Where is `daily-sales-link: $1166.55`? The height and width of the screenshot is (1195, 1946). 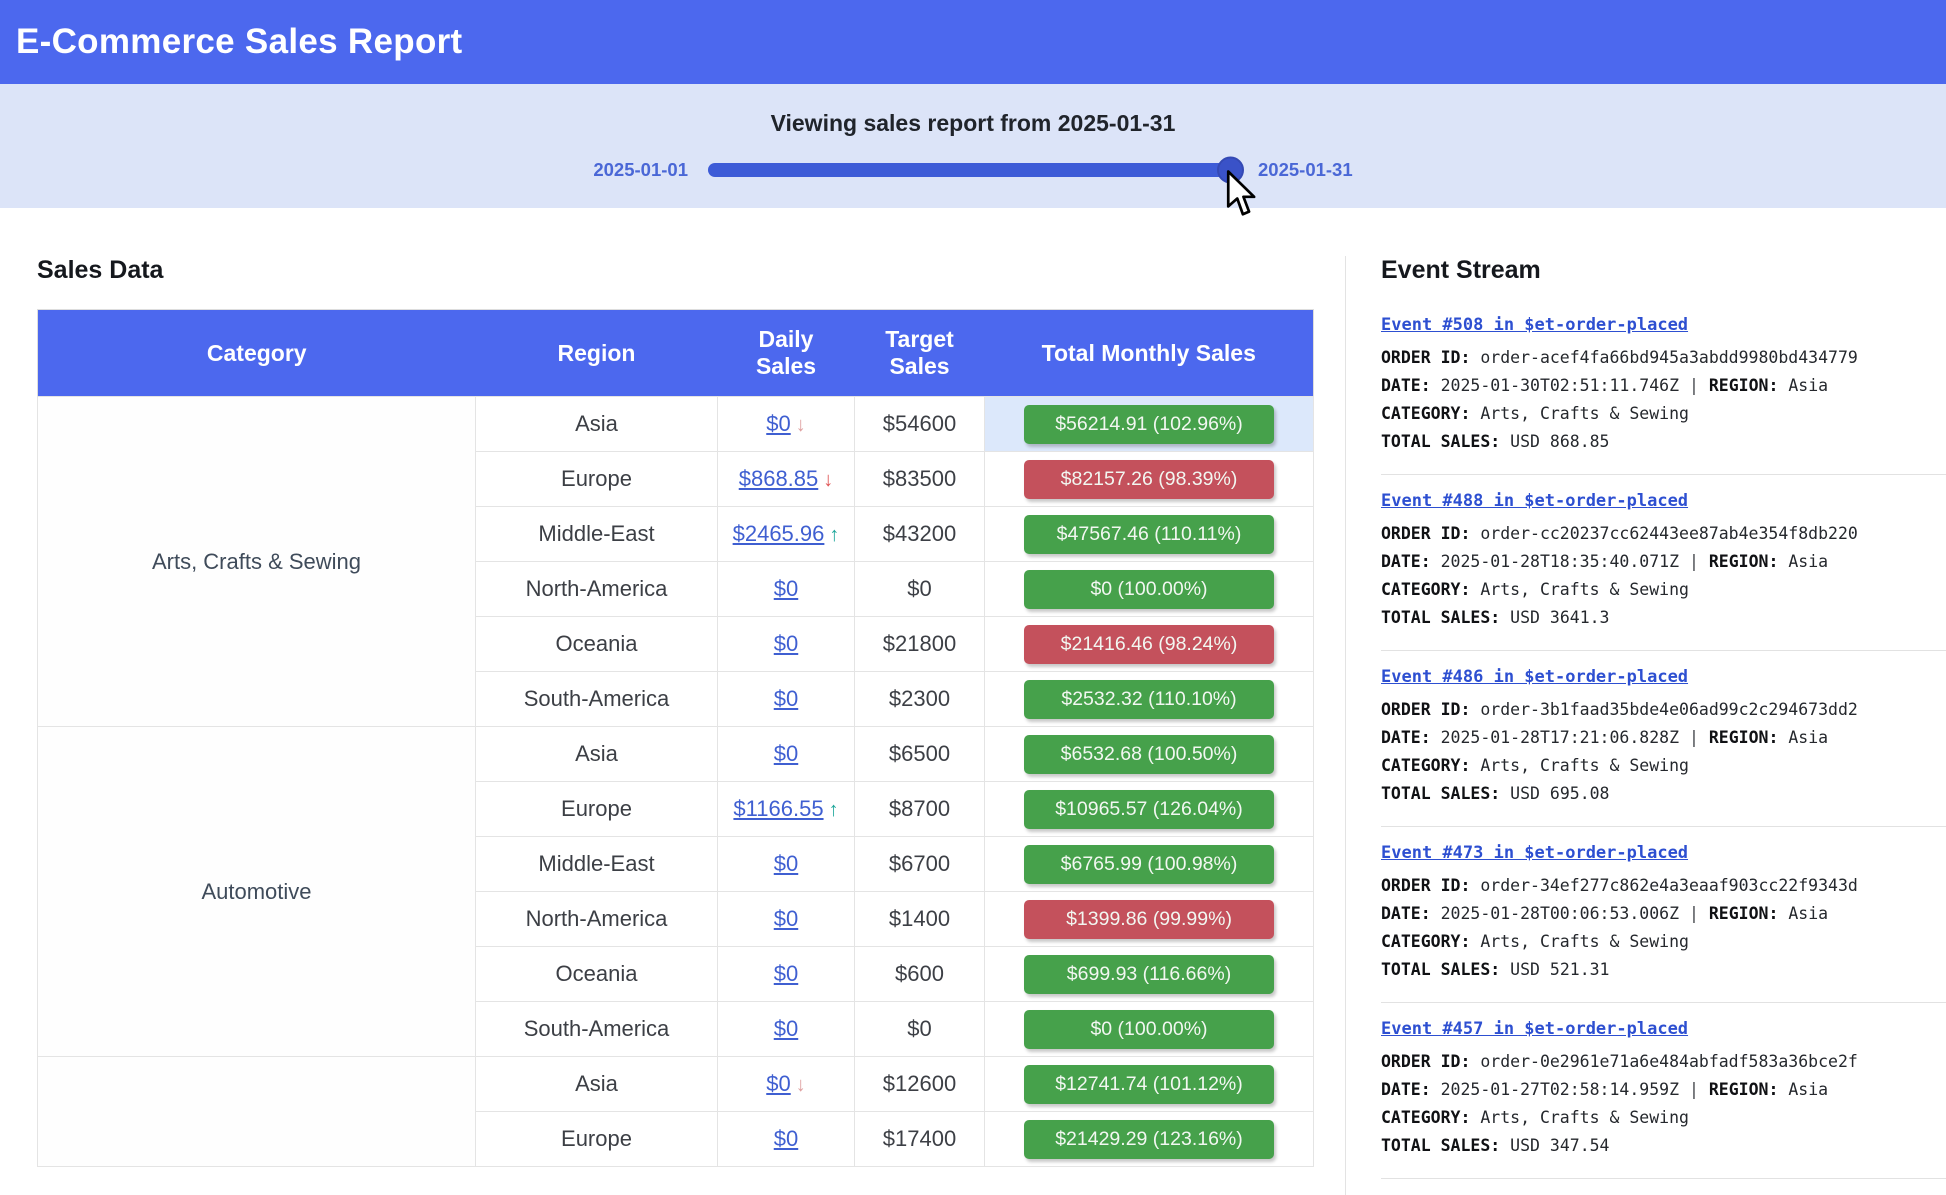
daily-sales-link: $1166.55 is located at coordinates (778, 808).